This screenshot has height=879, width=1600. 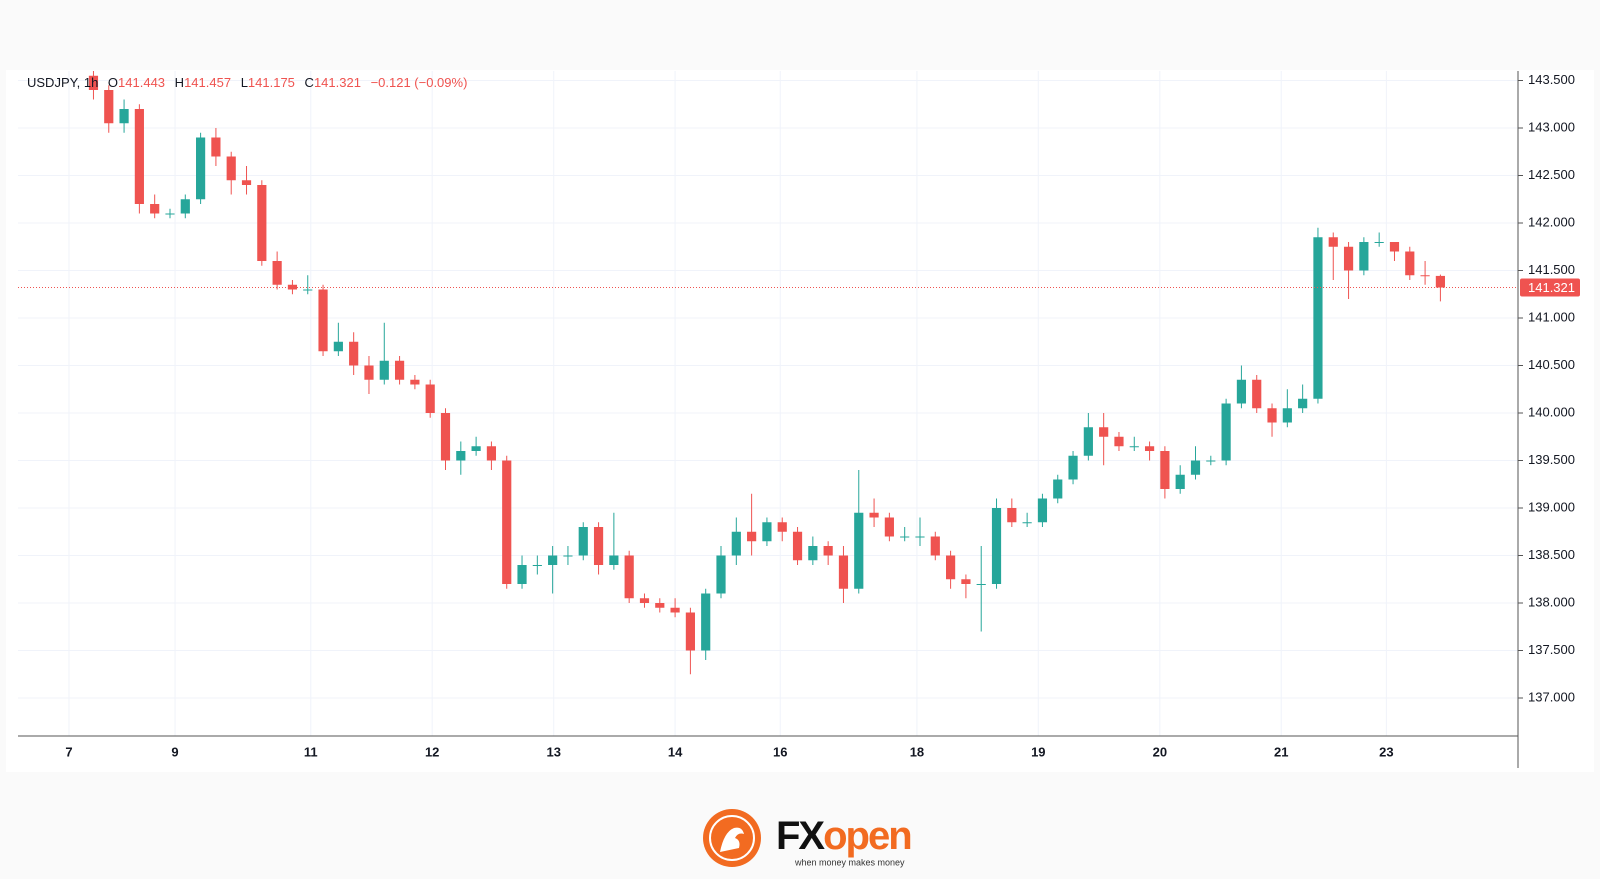 What do you see at coordinates (843, 836) in the screenshot?
I see `logo-text: FXopen` at bounding box center [843, 836].